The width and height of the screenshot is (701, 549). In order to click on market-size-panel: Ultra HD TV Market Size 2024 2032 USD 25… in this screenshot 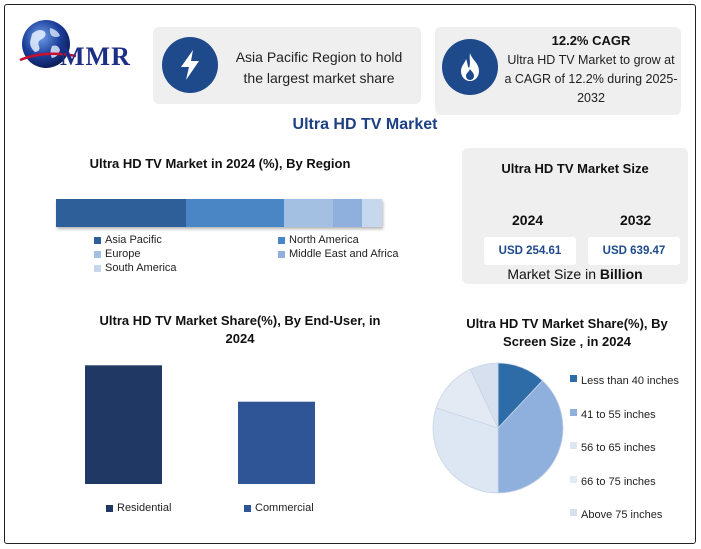, I will do `click(575, 216)`.